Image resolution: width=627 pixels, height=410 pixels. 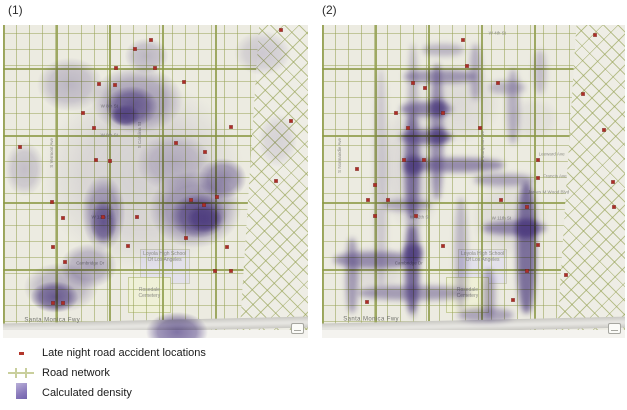 What do you see at coordinates (408, 263) in the screenshot?
I see `map-label: Cambridge Dr` at bounding box center [408, 263].